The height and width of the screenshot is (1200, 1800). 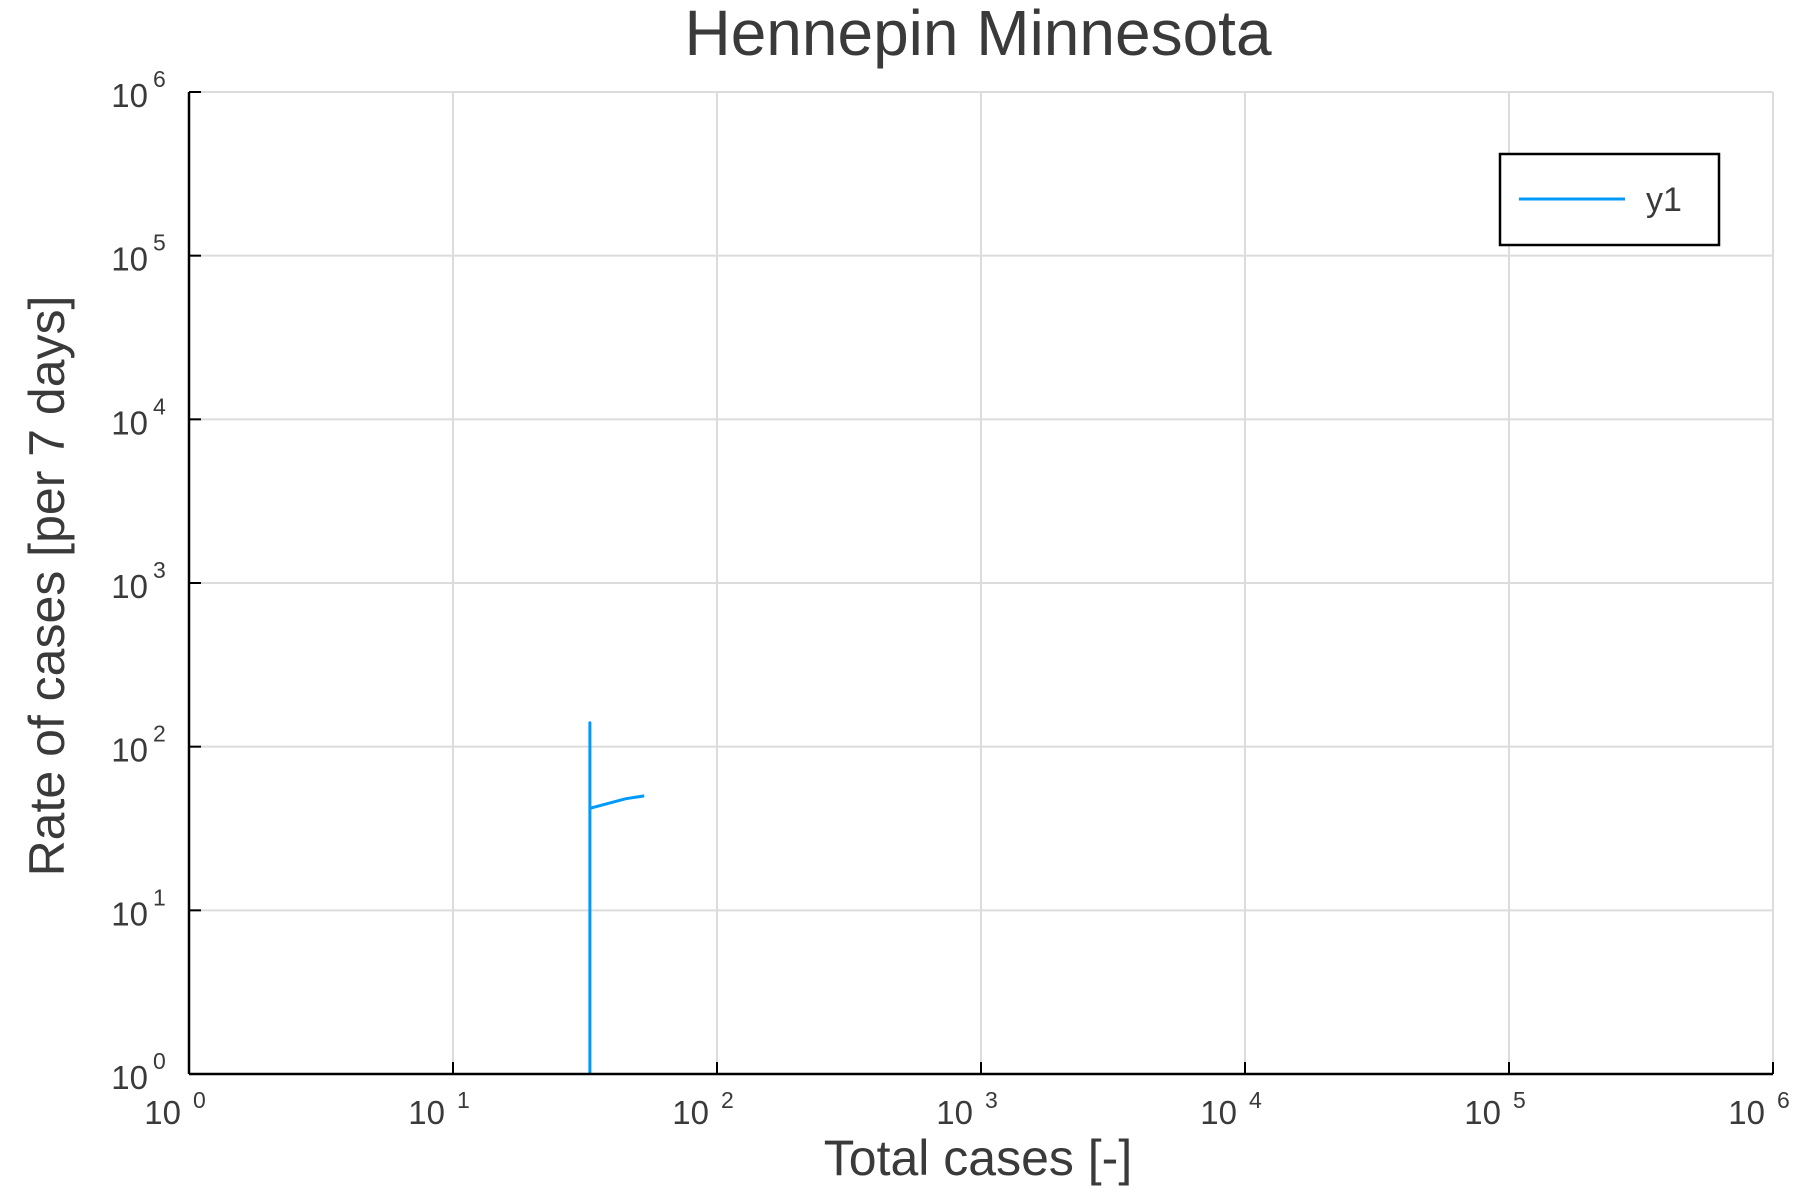 I want to click on x-tick-exponent: 4, so click(x=1255, y=1100).